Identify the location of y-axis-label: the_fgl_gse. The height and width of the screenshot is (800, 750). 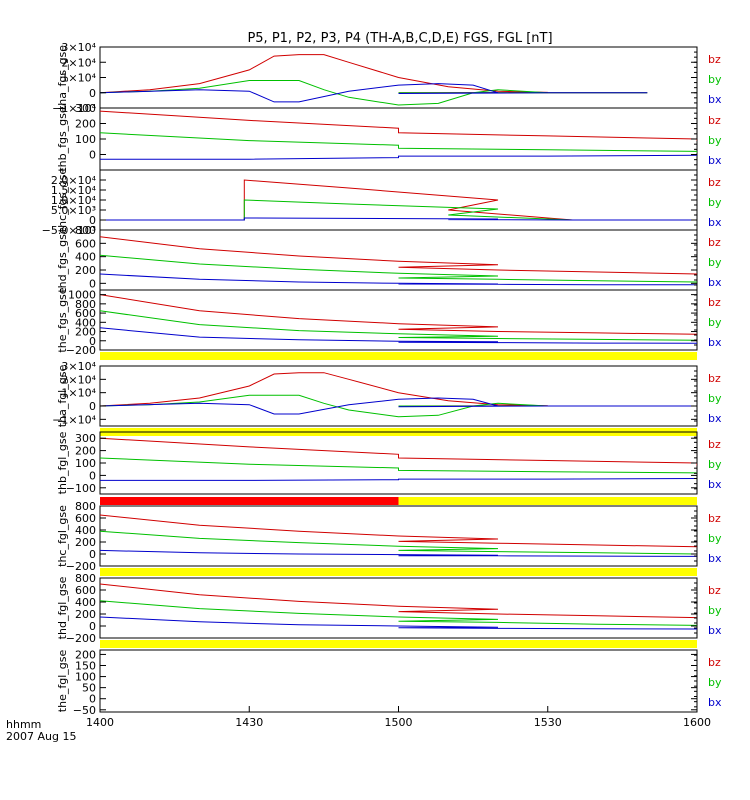
(62, 681).